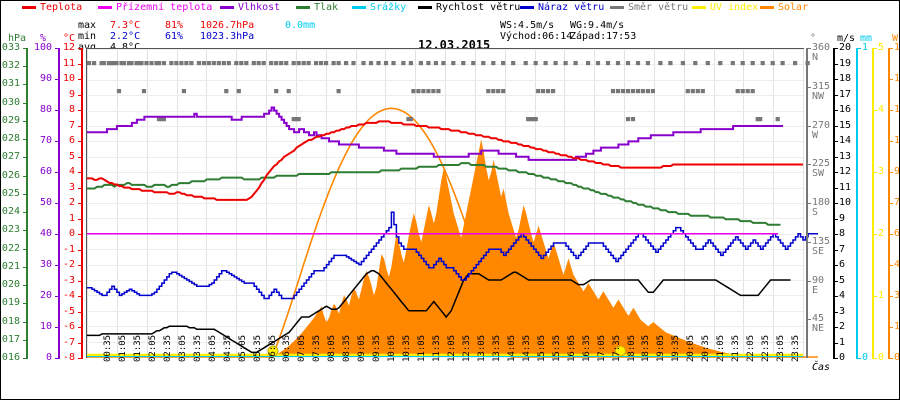 This screenshot has width=900, height=400. I want to click on legend-item-solar: Solar, so click(784, 8).